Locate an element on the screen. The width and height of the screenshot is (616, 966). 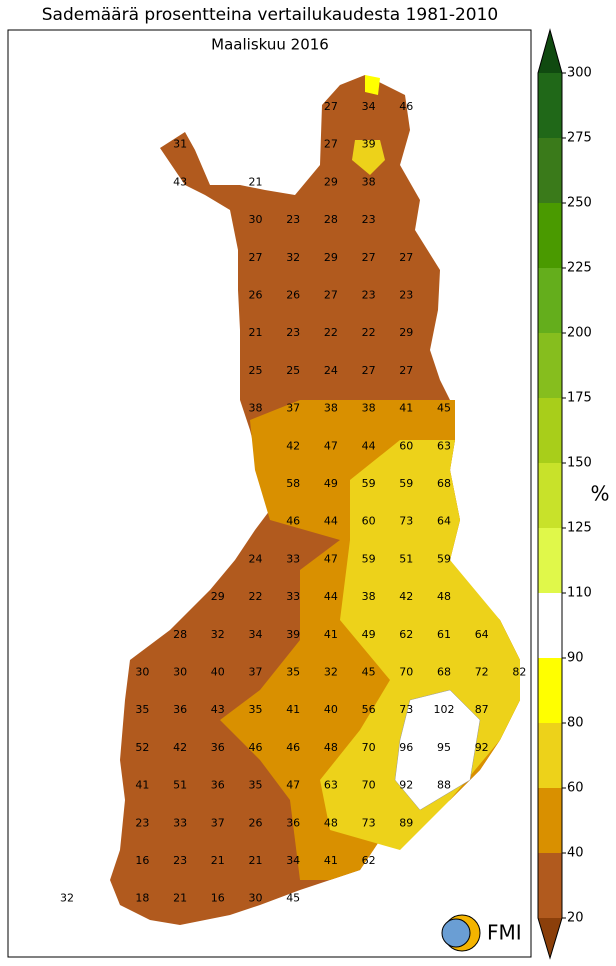
station-value: 18 is located at coordinates (142, 898).